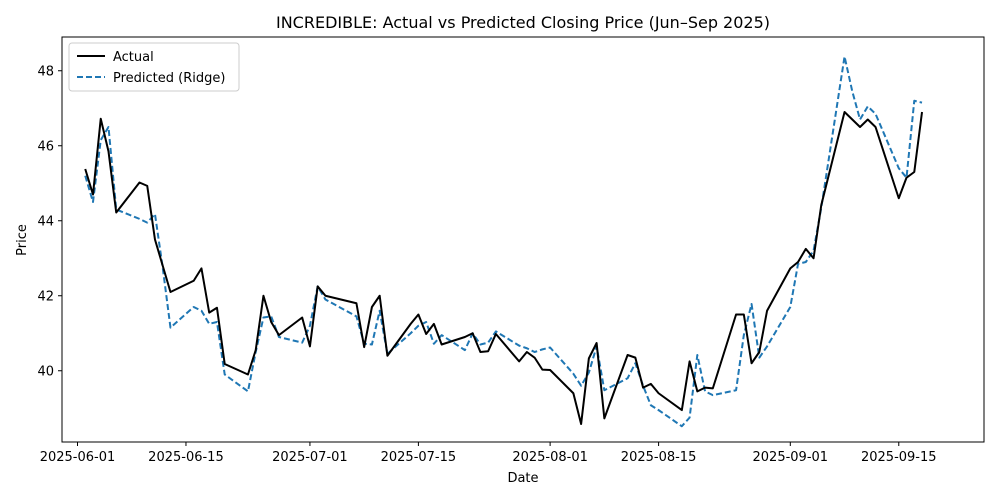  I want to click on x-tick-label: 2025-07-15, so click(419, 457).